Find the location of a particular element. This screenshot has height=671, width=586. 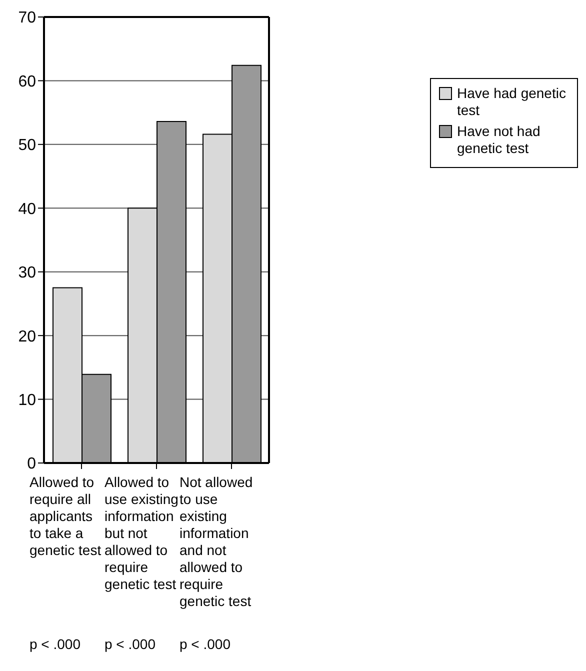

y-tick-label: 50 is located at coordinates (27, 145).